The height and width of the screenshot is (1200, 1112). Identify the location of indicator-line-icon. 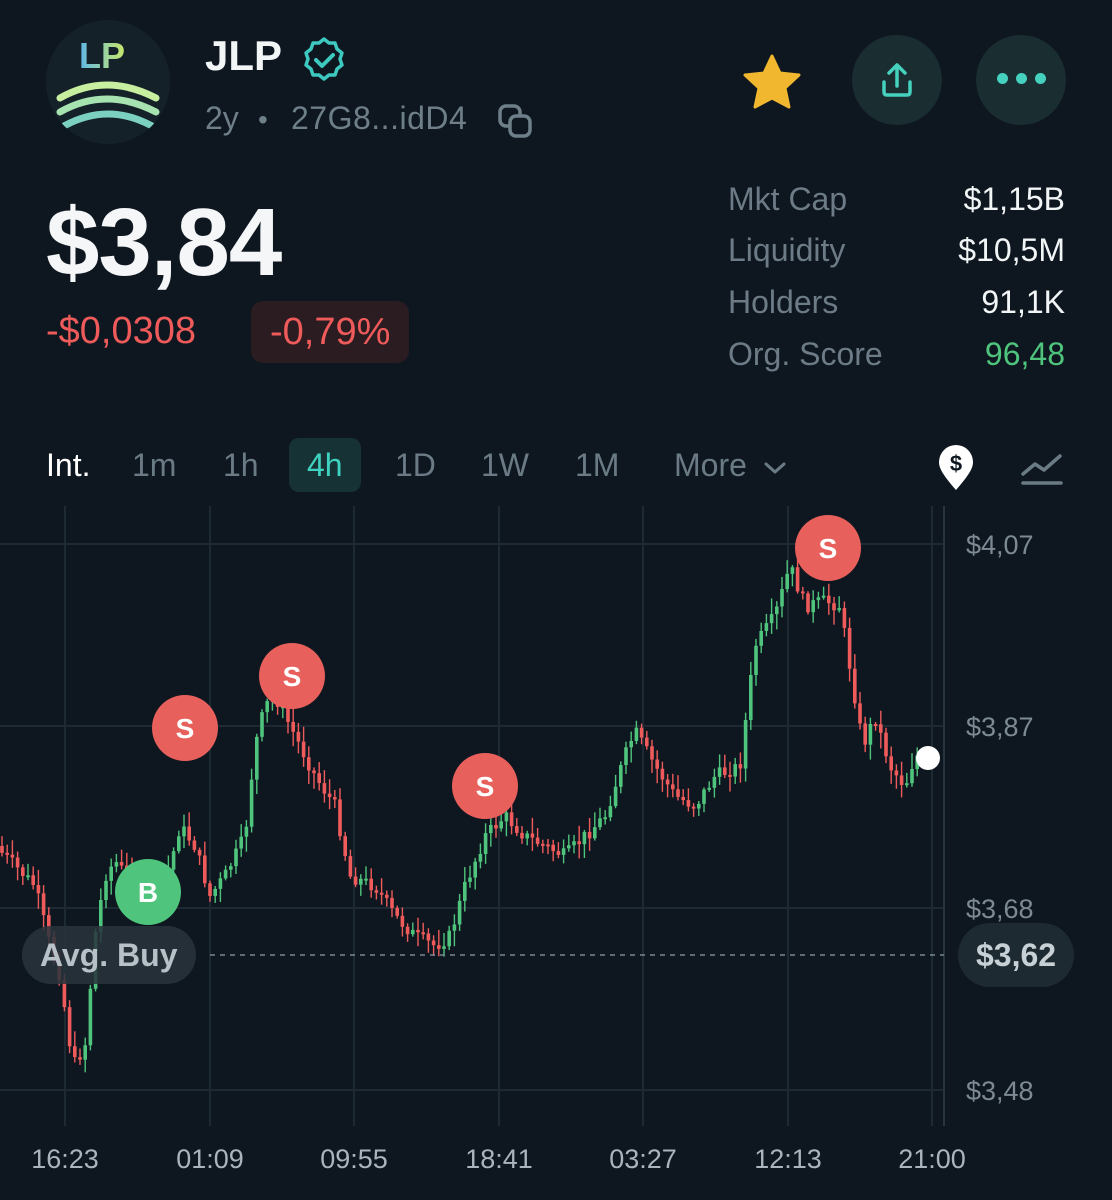
(1042, 468).